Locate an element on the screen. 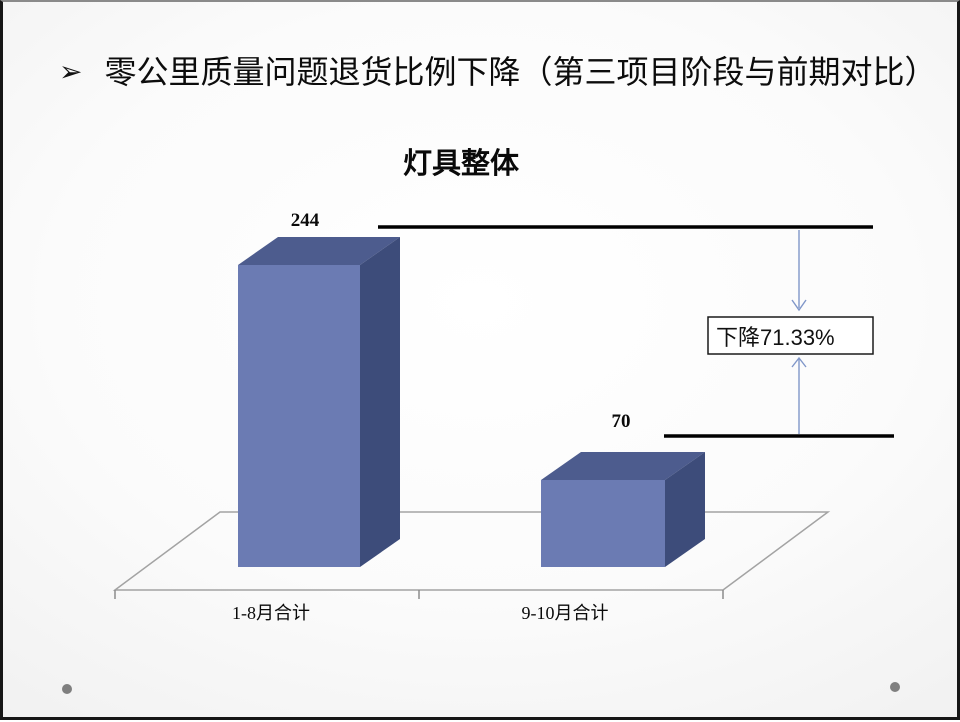 This screenshot has height=722, width=960. arrow-down-icon is located at coordinates (799, 305).